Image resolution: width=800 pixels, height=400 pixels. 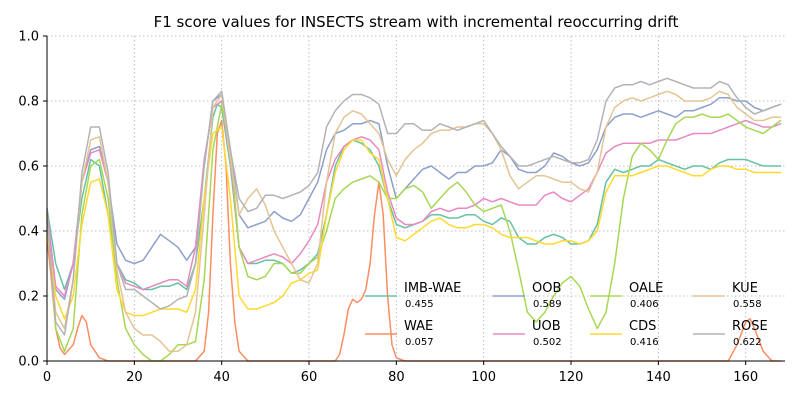 What do you see at coordinates (134, 377) in the screenshot?
I see `x-tick-label: 20` at bounding box center [134, 377].